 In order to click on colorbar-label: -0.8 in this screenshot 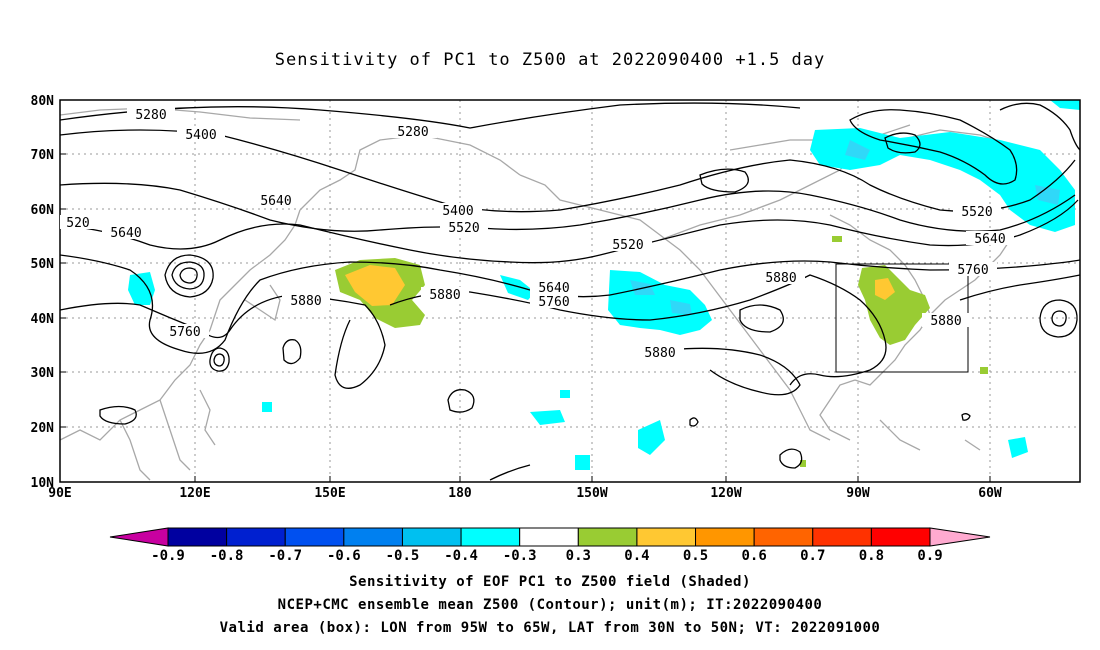, I will do `click(227, 556)`.